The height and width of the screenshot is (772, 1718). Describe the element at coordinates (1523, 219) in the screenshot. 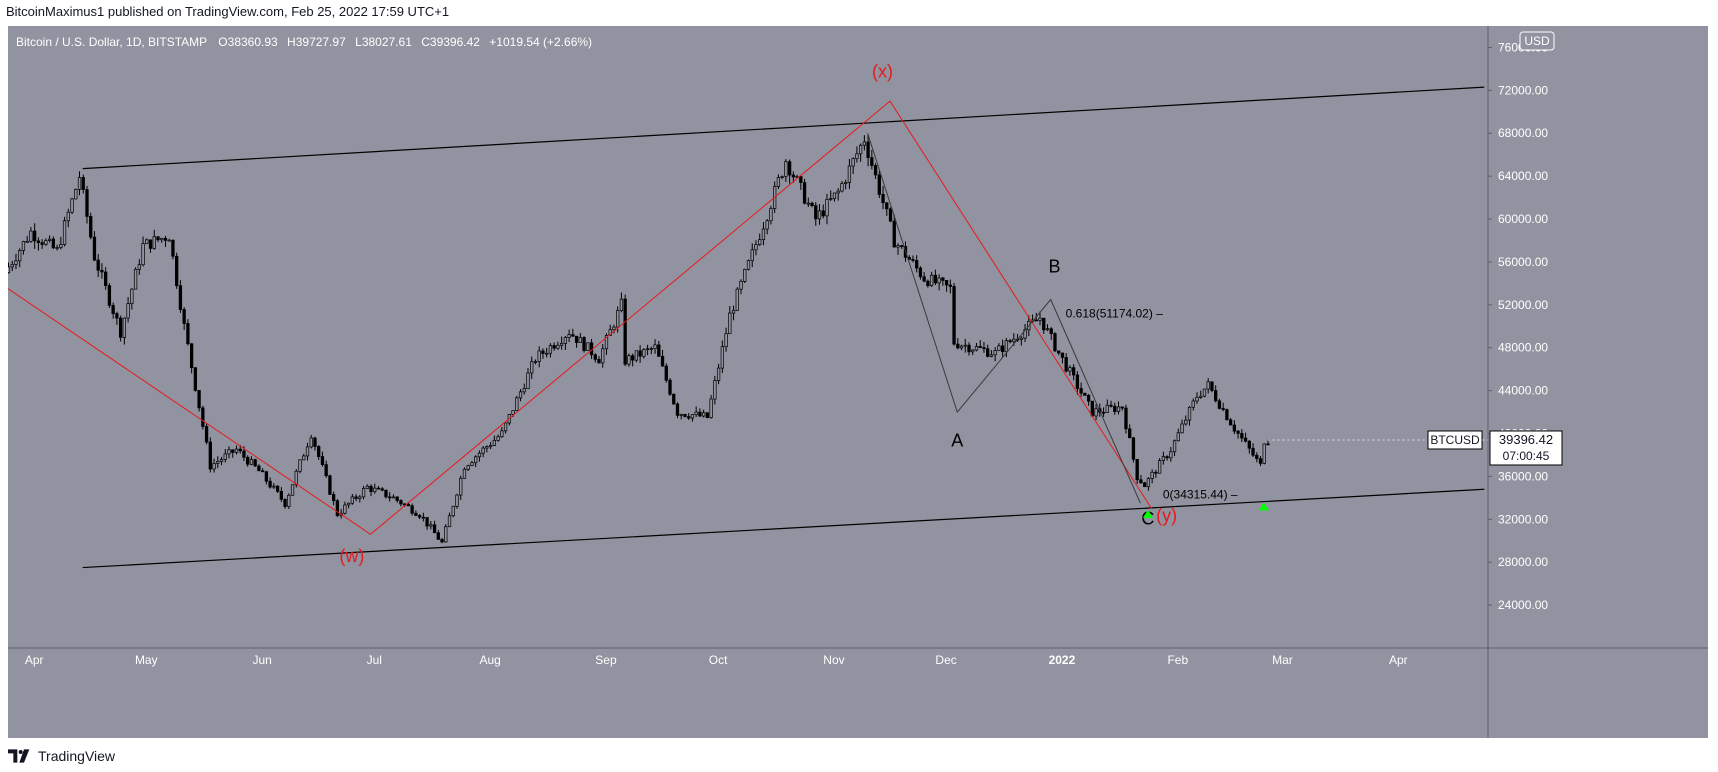

I see `price-tick-label: 60000.00` at that location.